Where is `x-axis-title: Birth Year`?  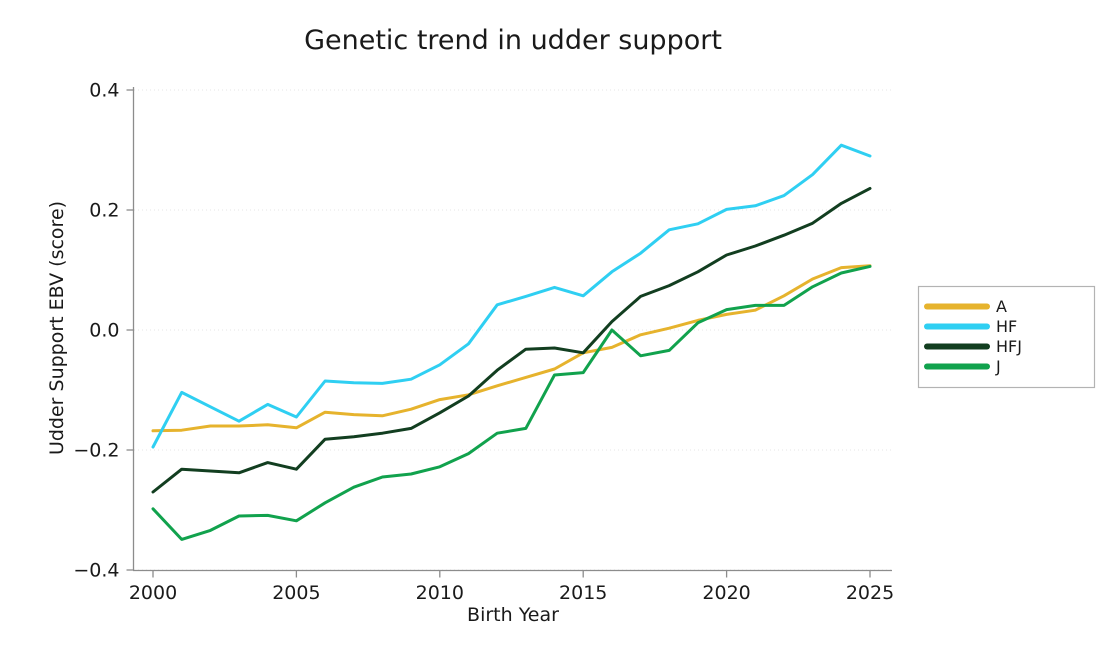 x-axis-title: Birth Year is located at coordinates (513, 615).